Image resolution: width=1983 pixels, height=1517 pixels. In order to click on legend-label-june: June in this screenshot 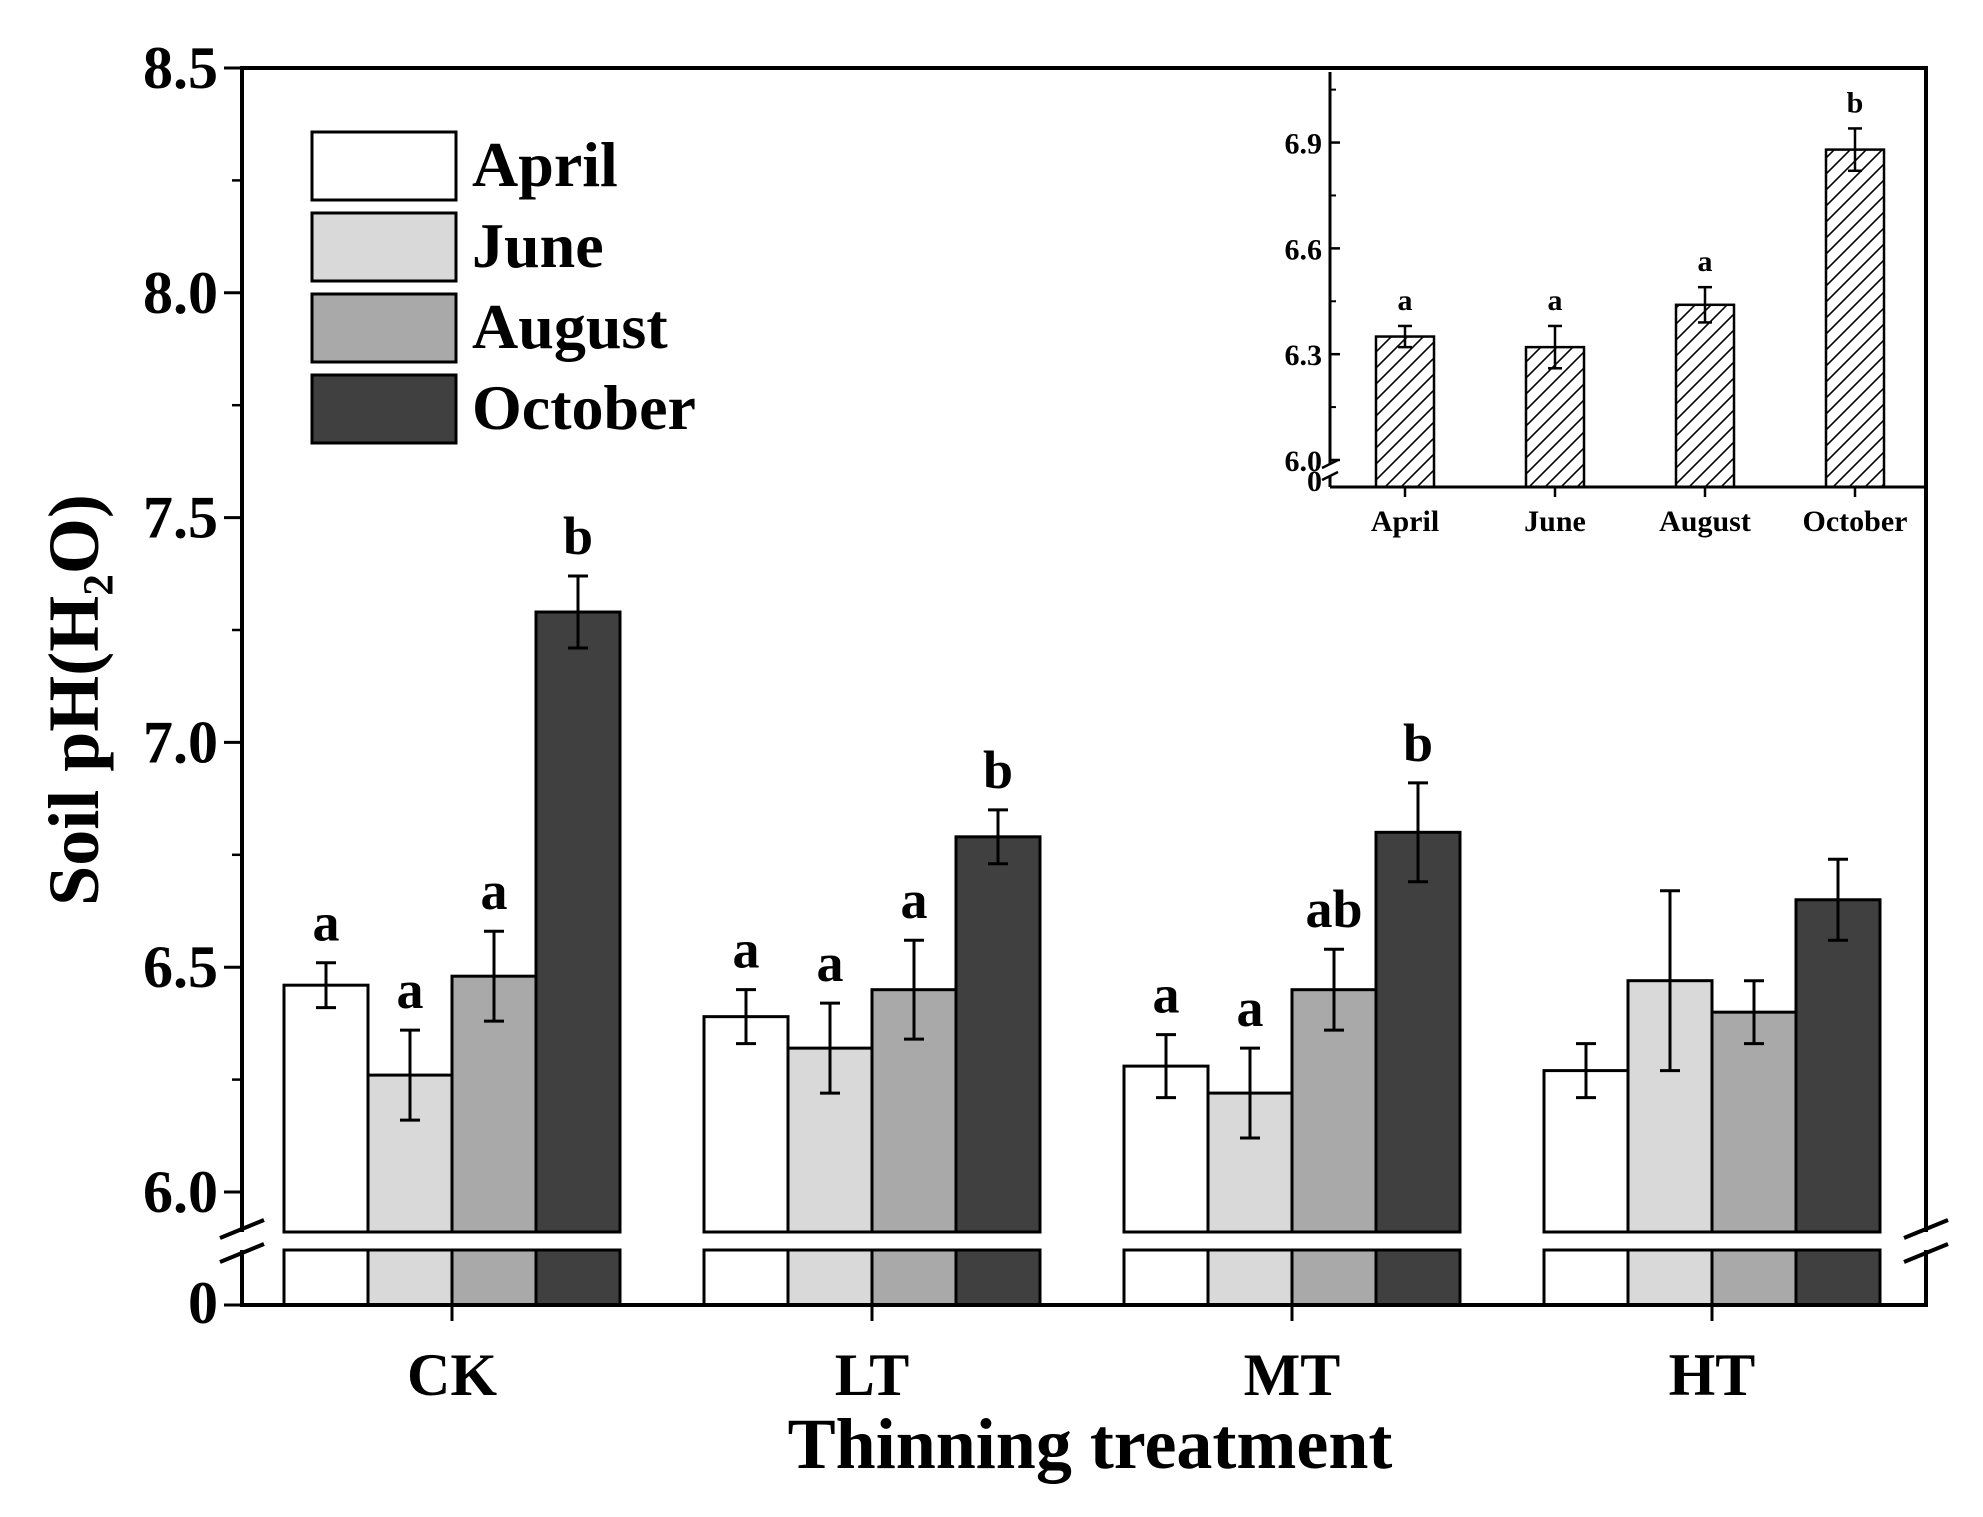, I will do `click(538, 245)`.